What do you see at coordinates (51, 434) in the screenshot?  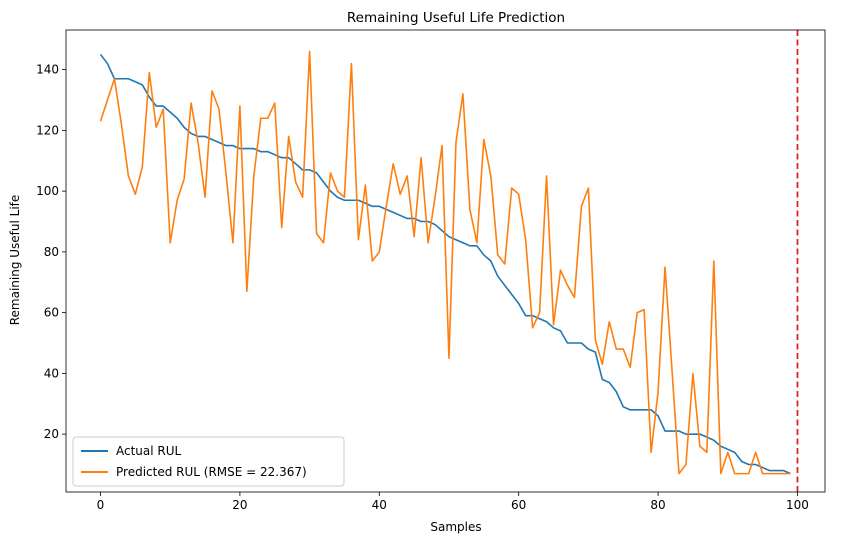 I see `y-tick-label: 20` at bounding box center [51, 434].